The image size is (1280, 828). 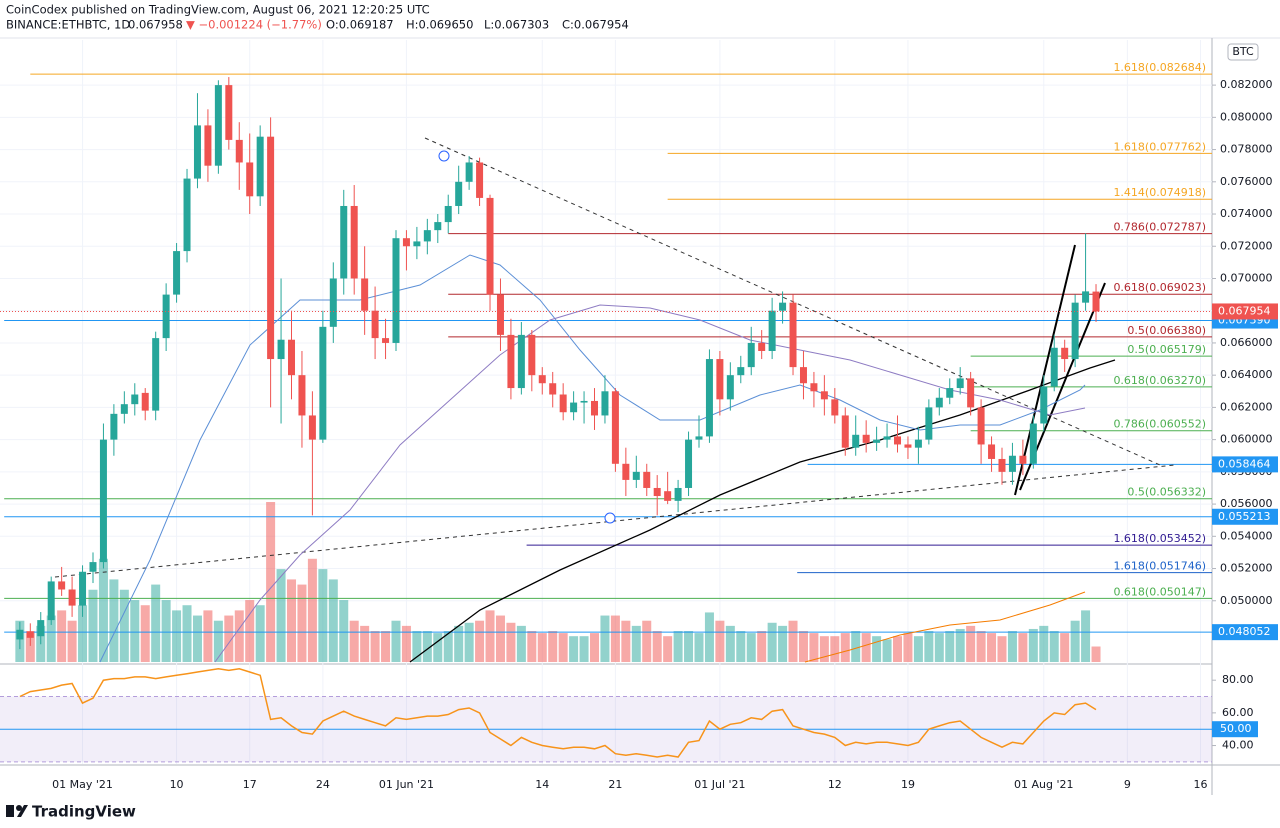 What do you see at coordinates (1244, 516) in the screenshot?
I see `price-badge-label: 0.055213` at bounding box center [1244, 516].